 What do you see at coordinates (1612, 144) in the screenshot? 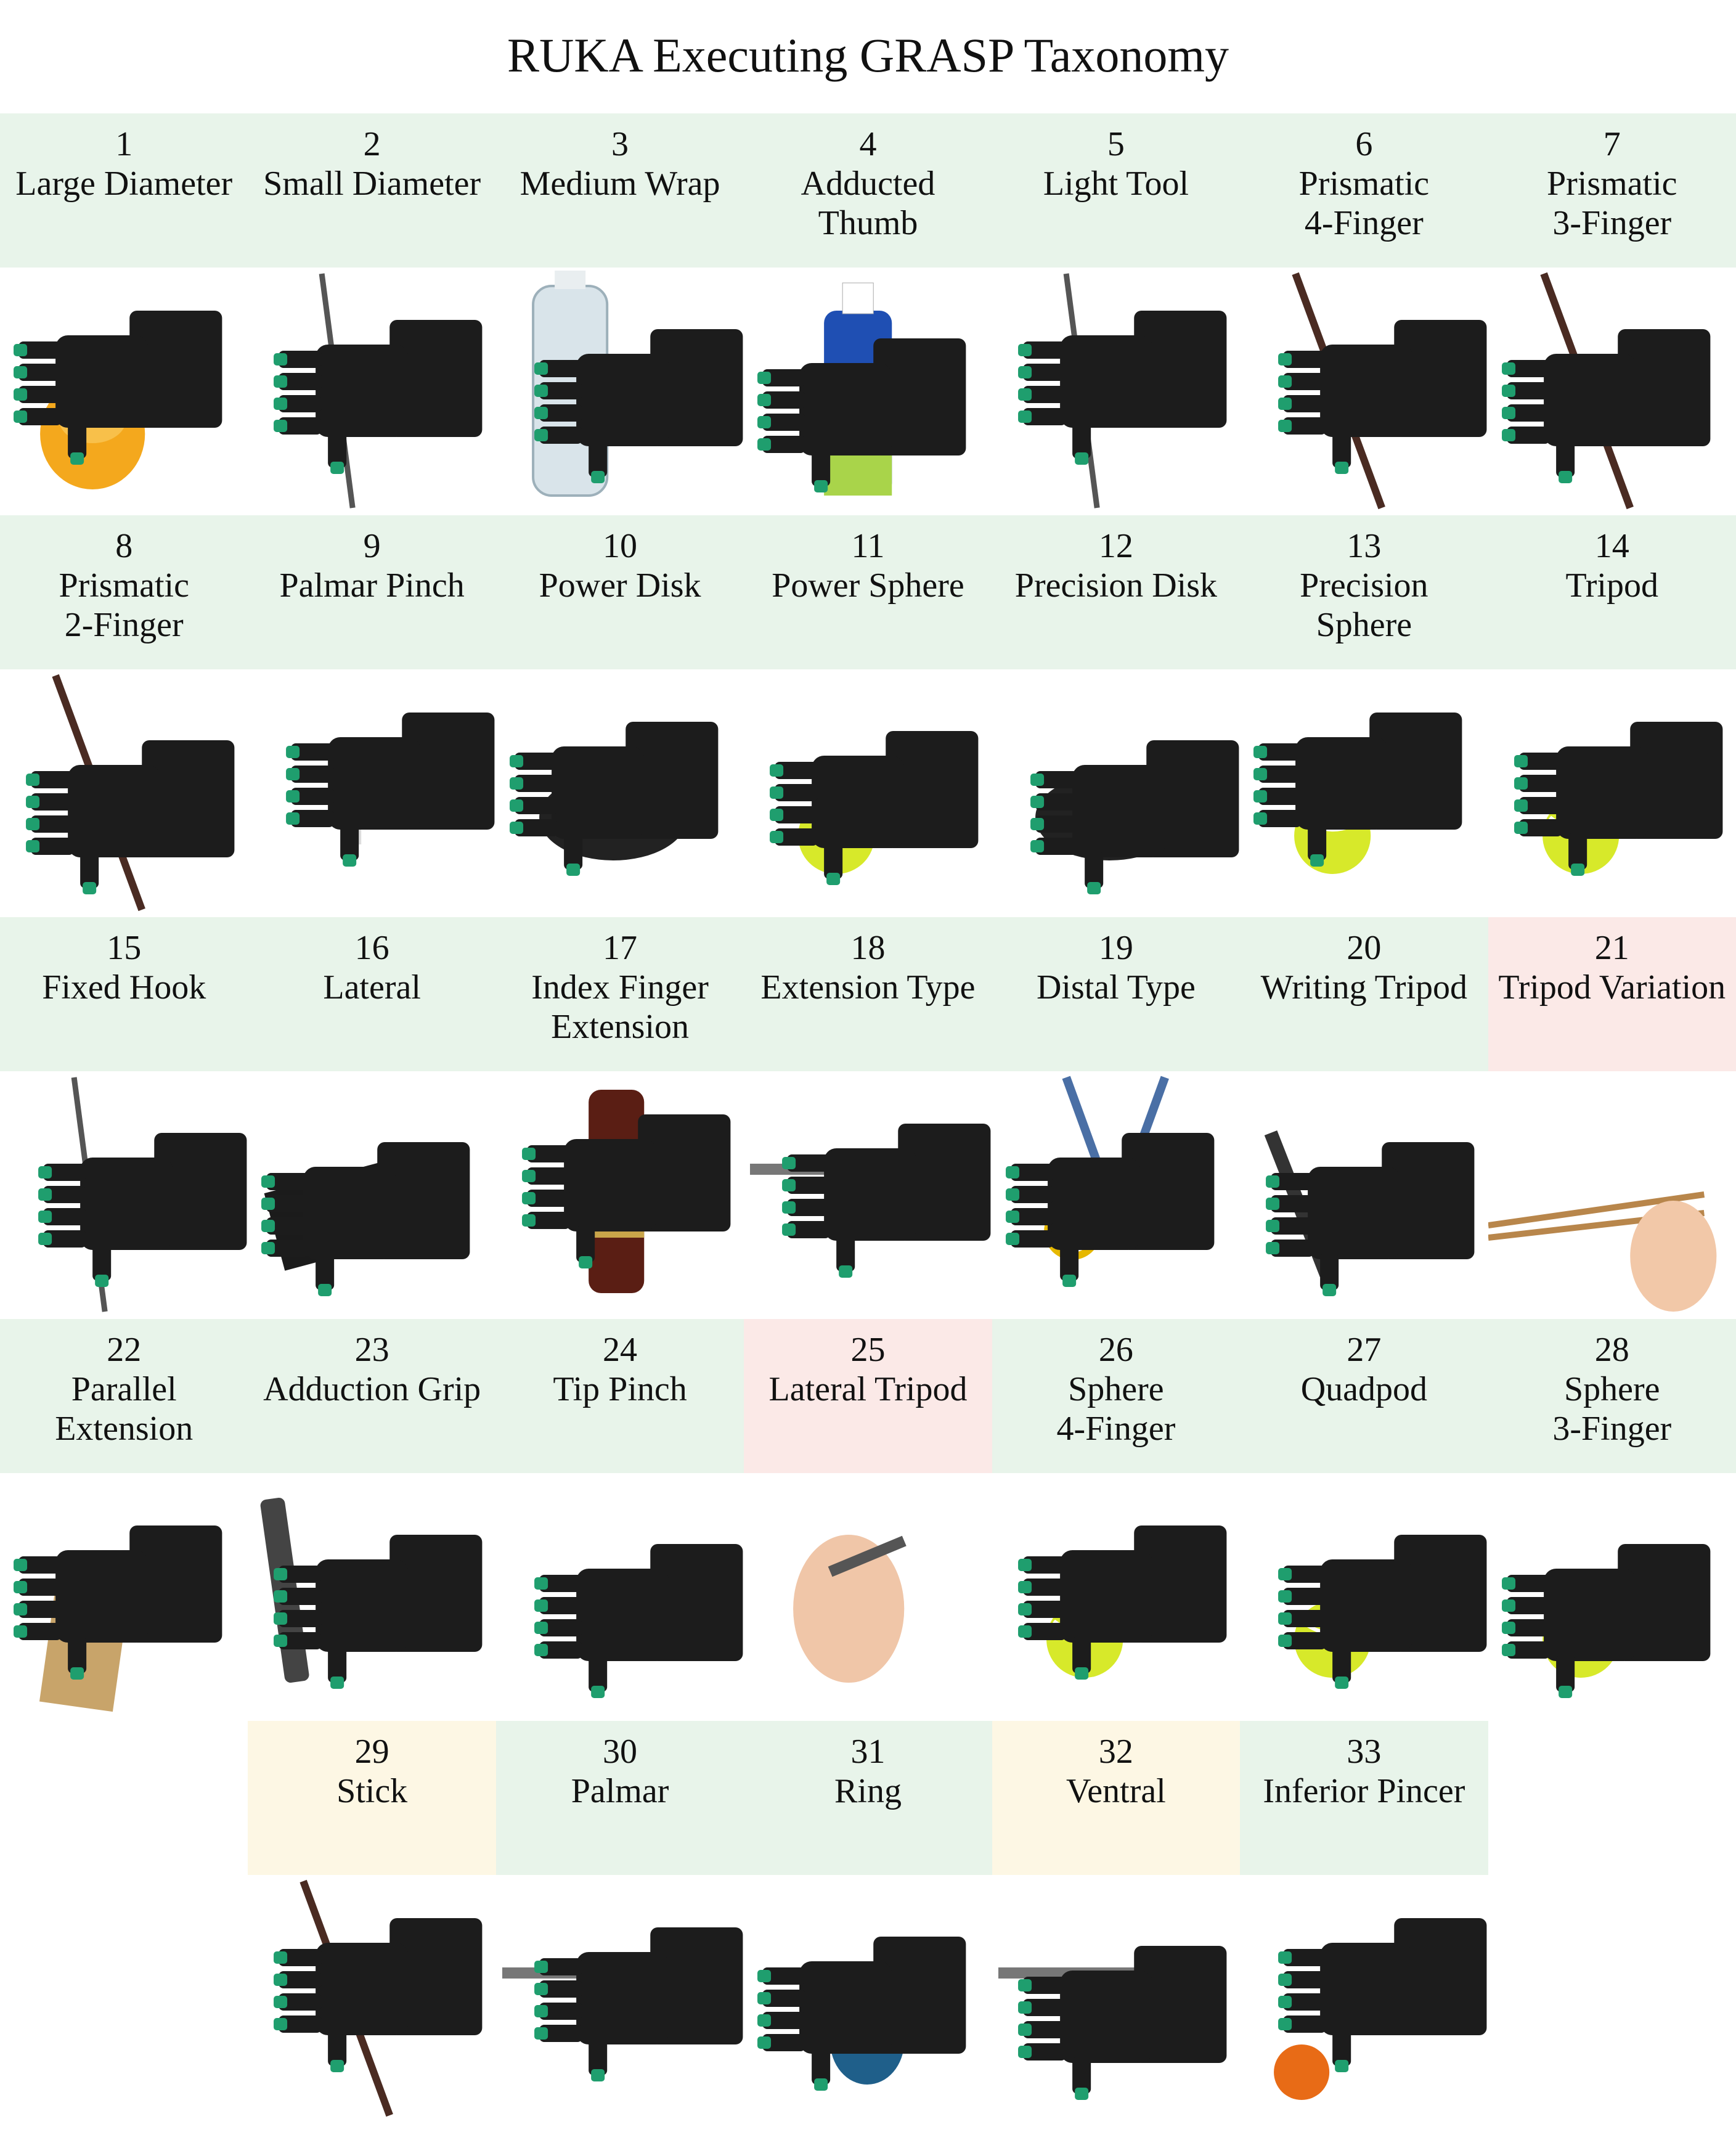
I see `grasp-number: 7` at bounding box center [1612, 144].